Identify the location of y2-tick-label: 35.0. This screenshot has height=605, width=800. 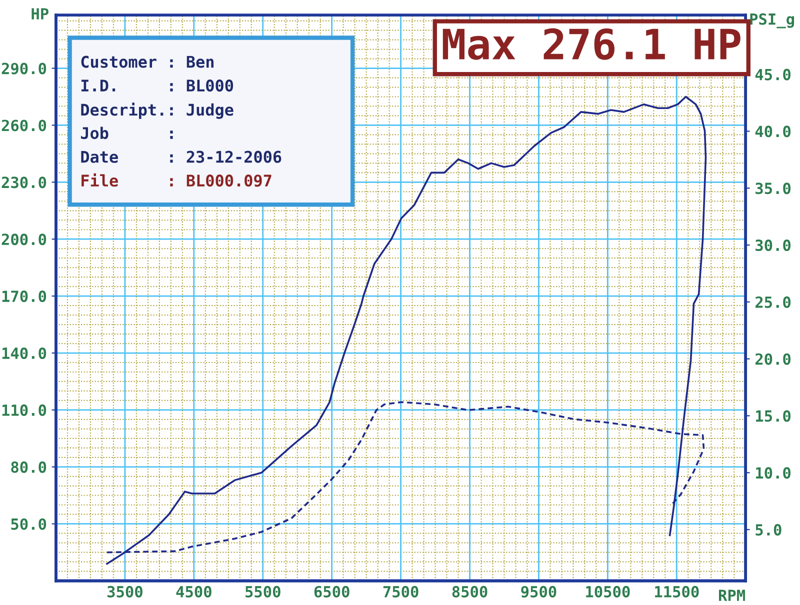
(773, 188).